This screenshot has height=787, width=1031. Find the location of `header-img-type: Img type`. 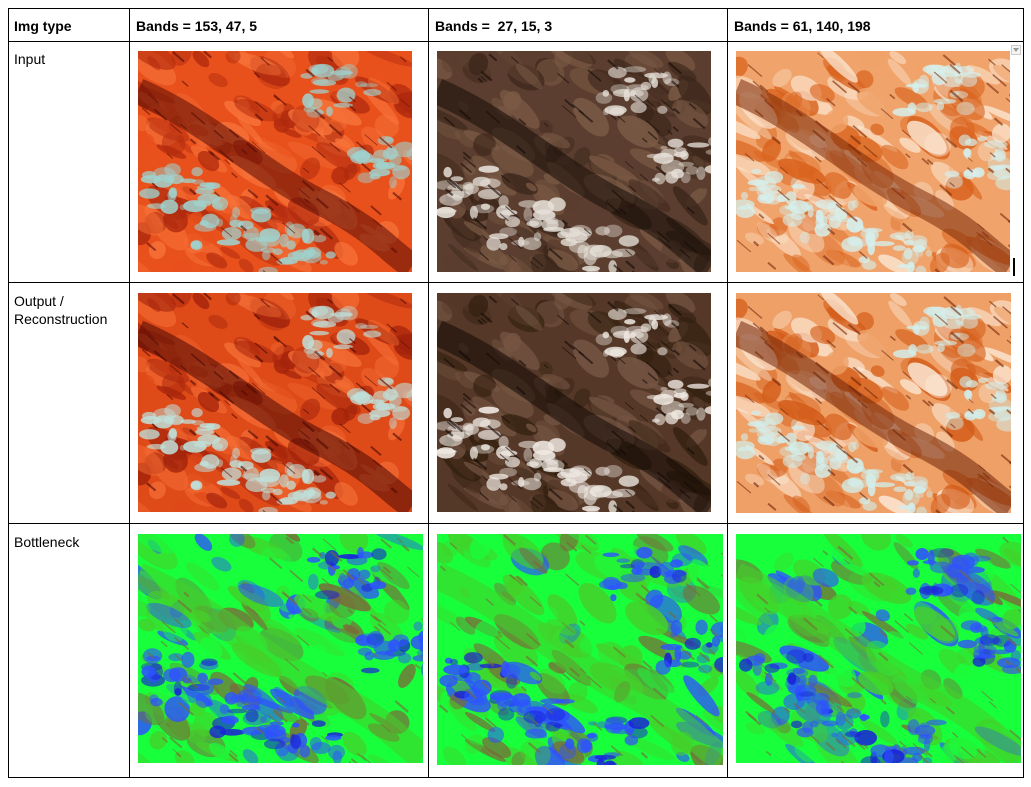

header-img-type: Img type is located at coordinates (43, 26).